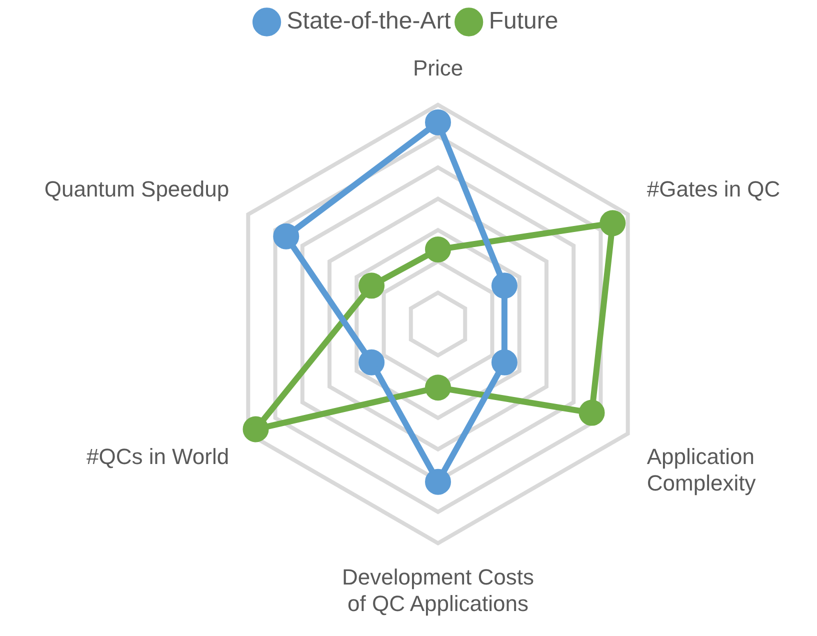  I want to click on spoke-label: #QCs in World, so click(158, 456).